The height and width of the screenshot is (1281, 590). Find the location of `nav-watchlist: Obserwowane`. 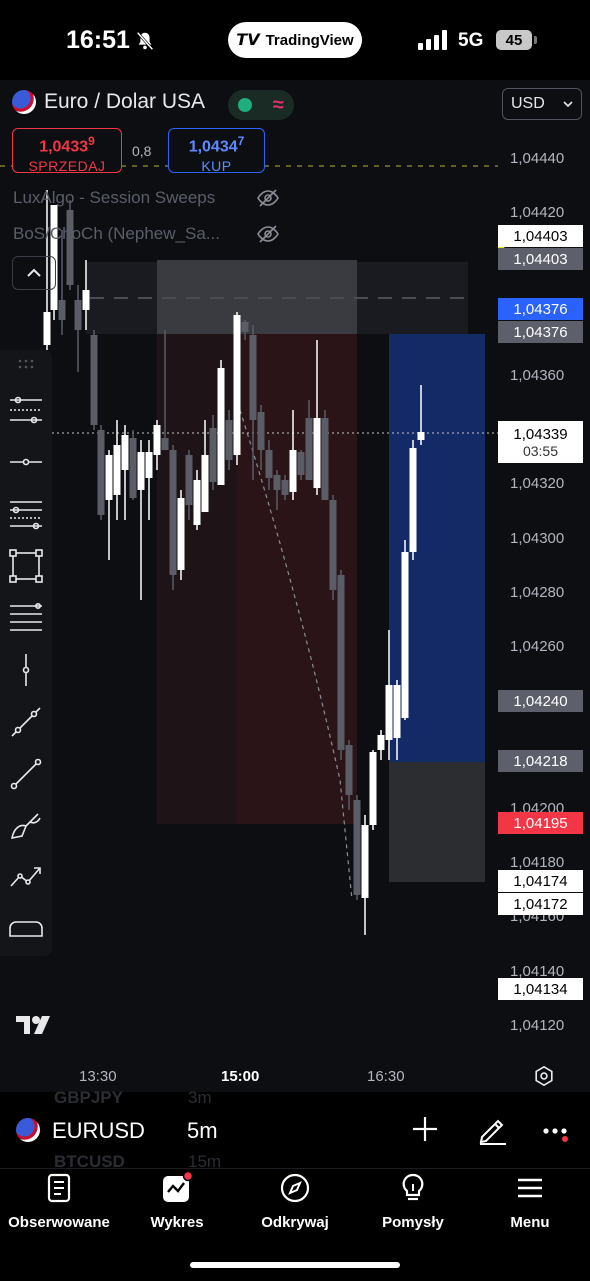

nav-watchlist: Obserwowane is located at coordinates (59, 1201).